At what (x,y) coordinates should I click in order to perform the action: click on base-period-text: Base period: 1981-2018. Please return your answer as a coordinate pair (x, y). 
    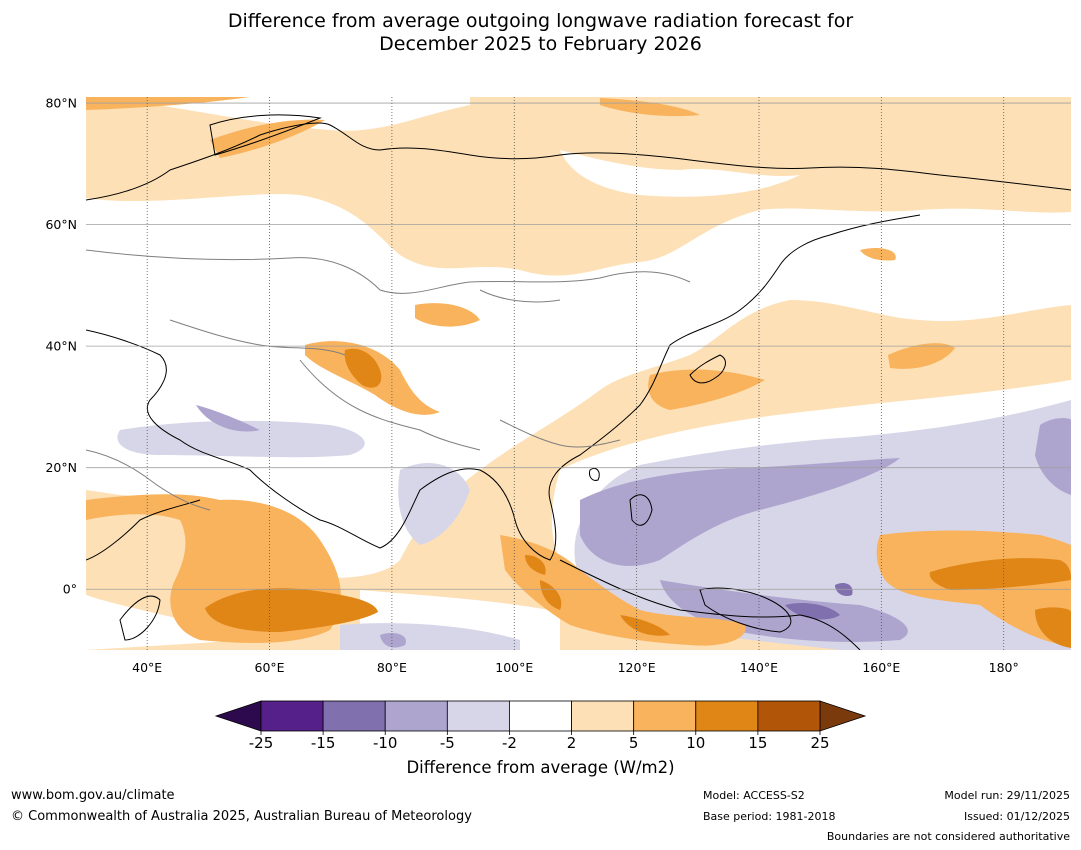
    Looking at the image, I should click on (769, 816).